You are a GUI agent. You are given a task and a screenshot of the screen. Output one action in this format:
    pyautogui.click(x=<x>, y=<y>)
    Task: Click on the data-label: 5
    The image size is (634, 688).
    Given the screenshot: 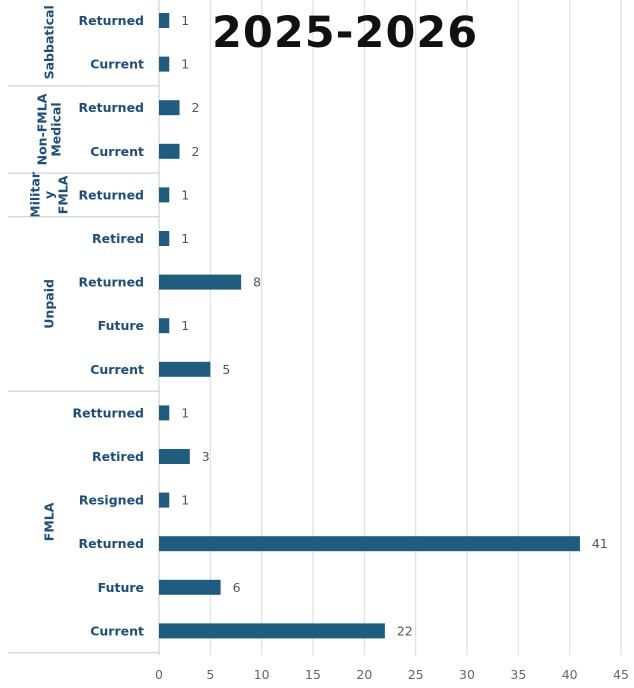 What is the action you would take?
    pyautogui.click(x=226, y=369)
    